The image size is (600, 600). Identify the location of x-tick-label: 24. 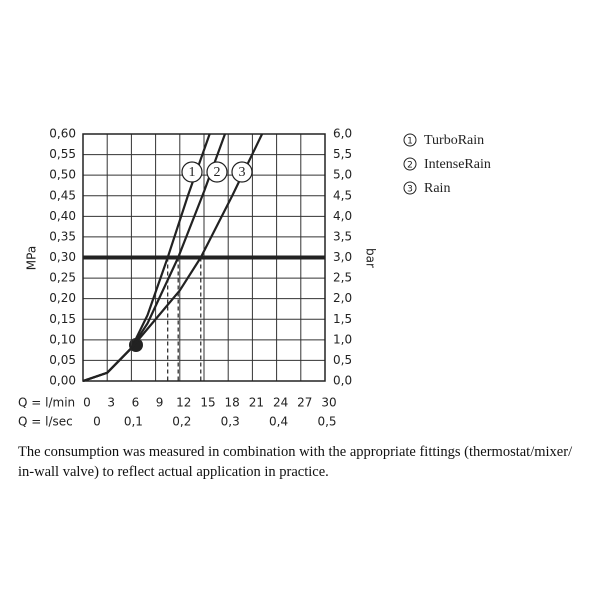
(280, 403).